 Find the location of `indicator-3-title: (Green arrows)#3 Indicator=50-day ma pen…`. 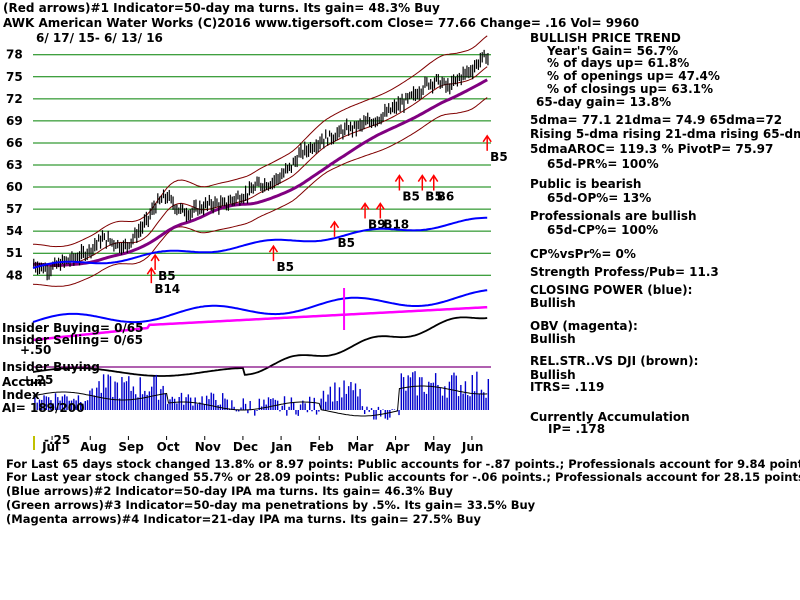

indicator-3-title: (Green arrows)#3 Indicator=50-day ma pen… is located at coordinates (271, 505).